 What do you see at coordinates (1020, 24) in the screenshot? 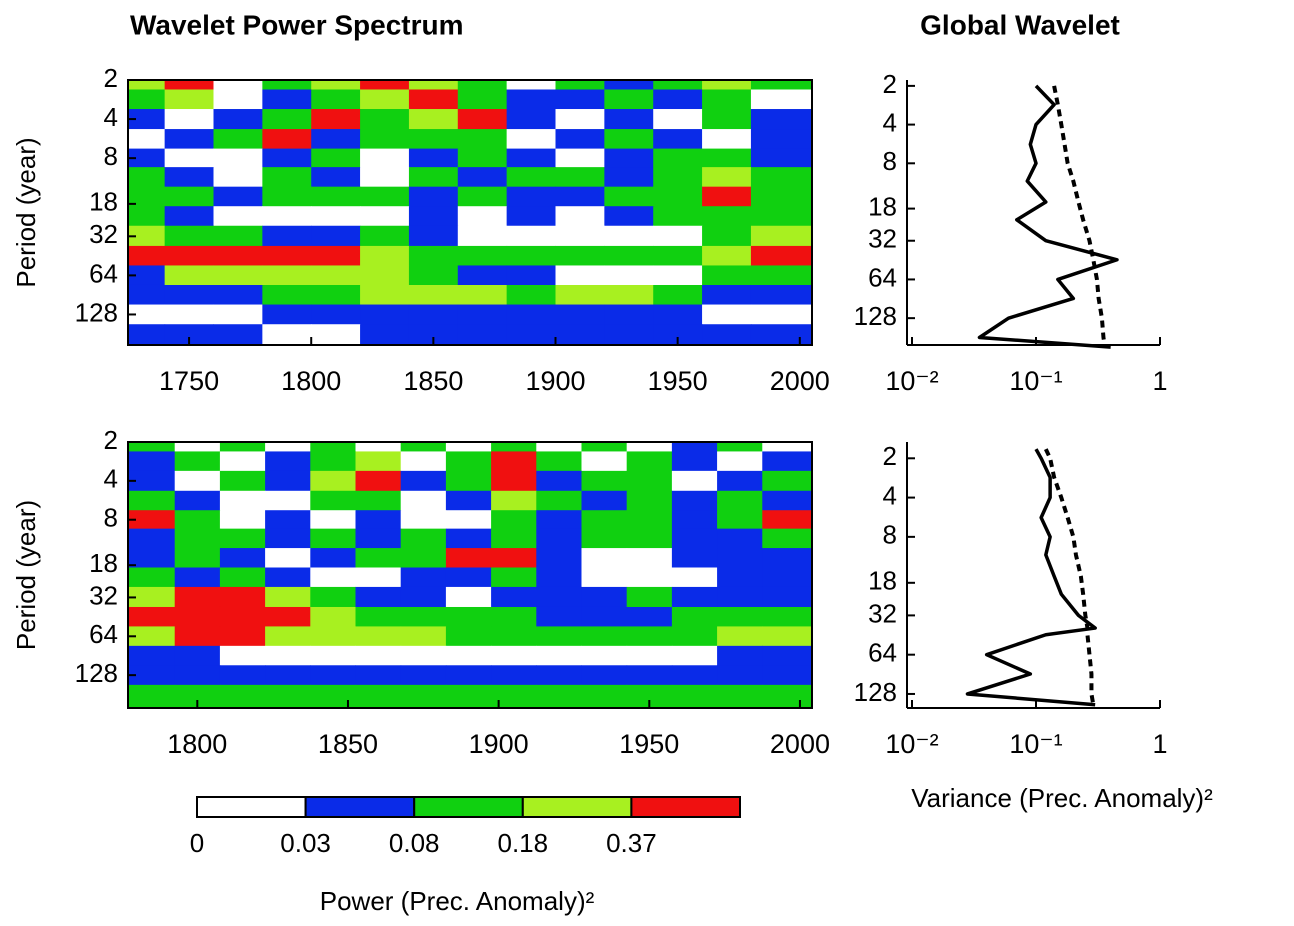
I see `chart-title: Global Wavelet` at bounding box center [1020, 24].